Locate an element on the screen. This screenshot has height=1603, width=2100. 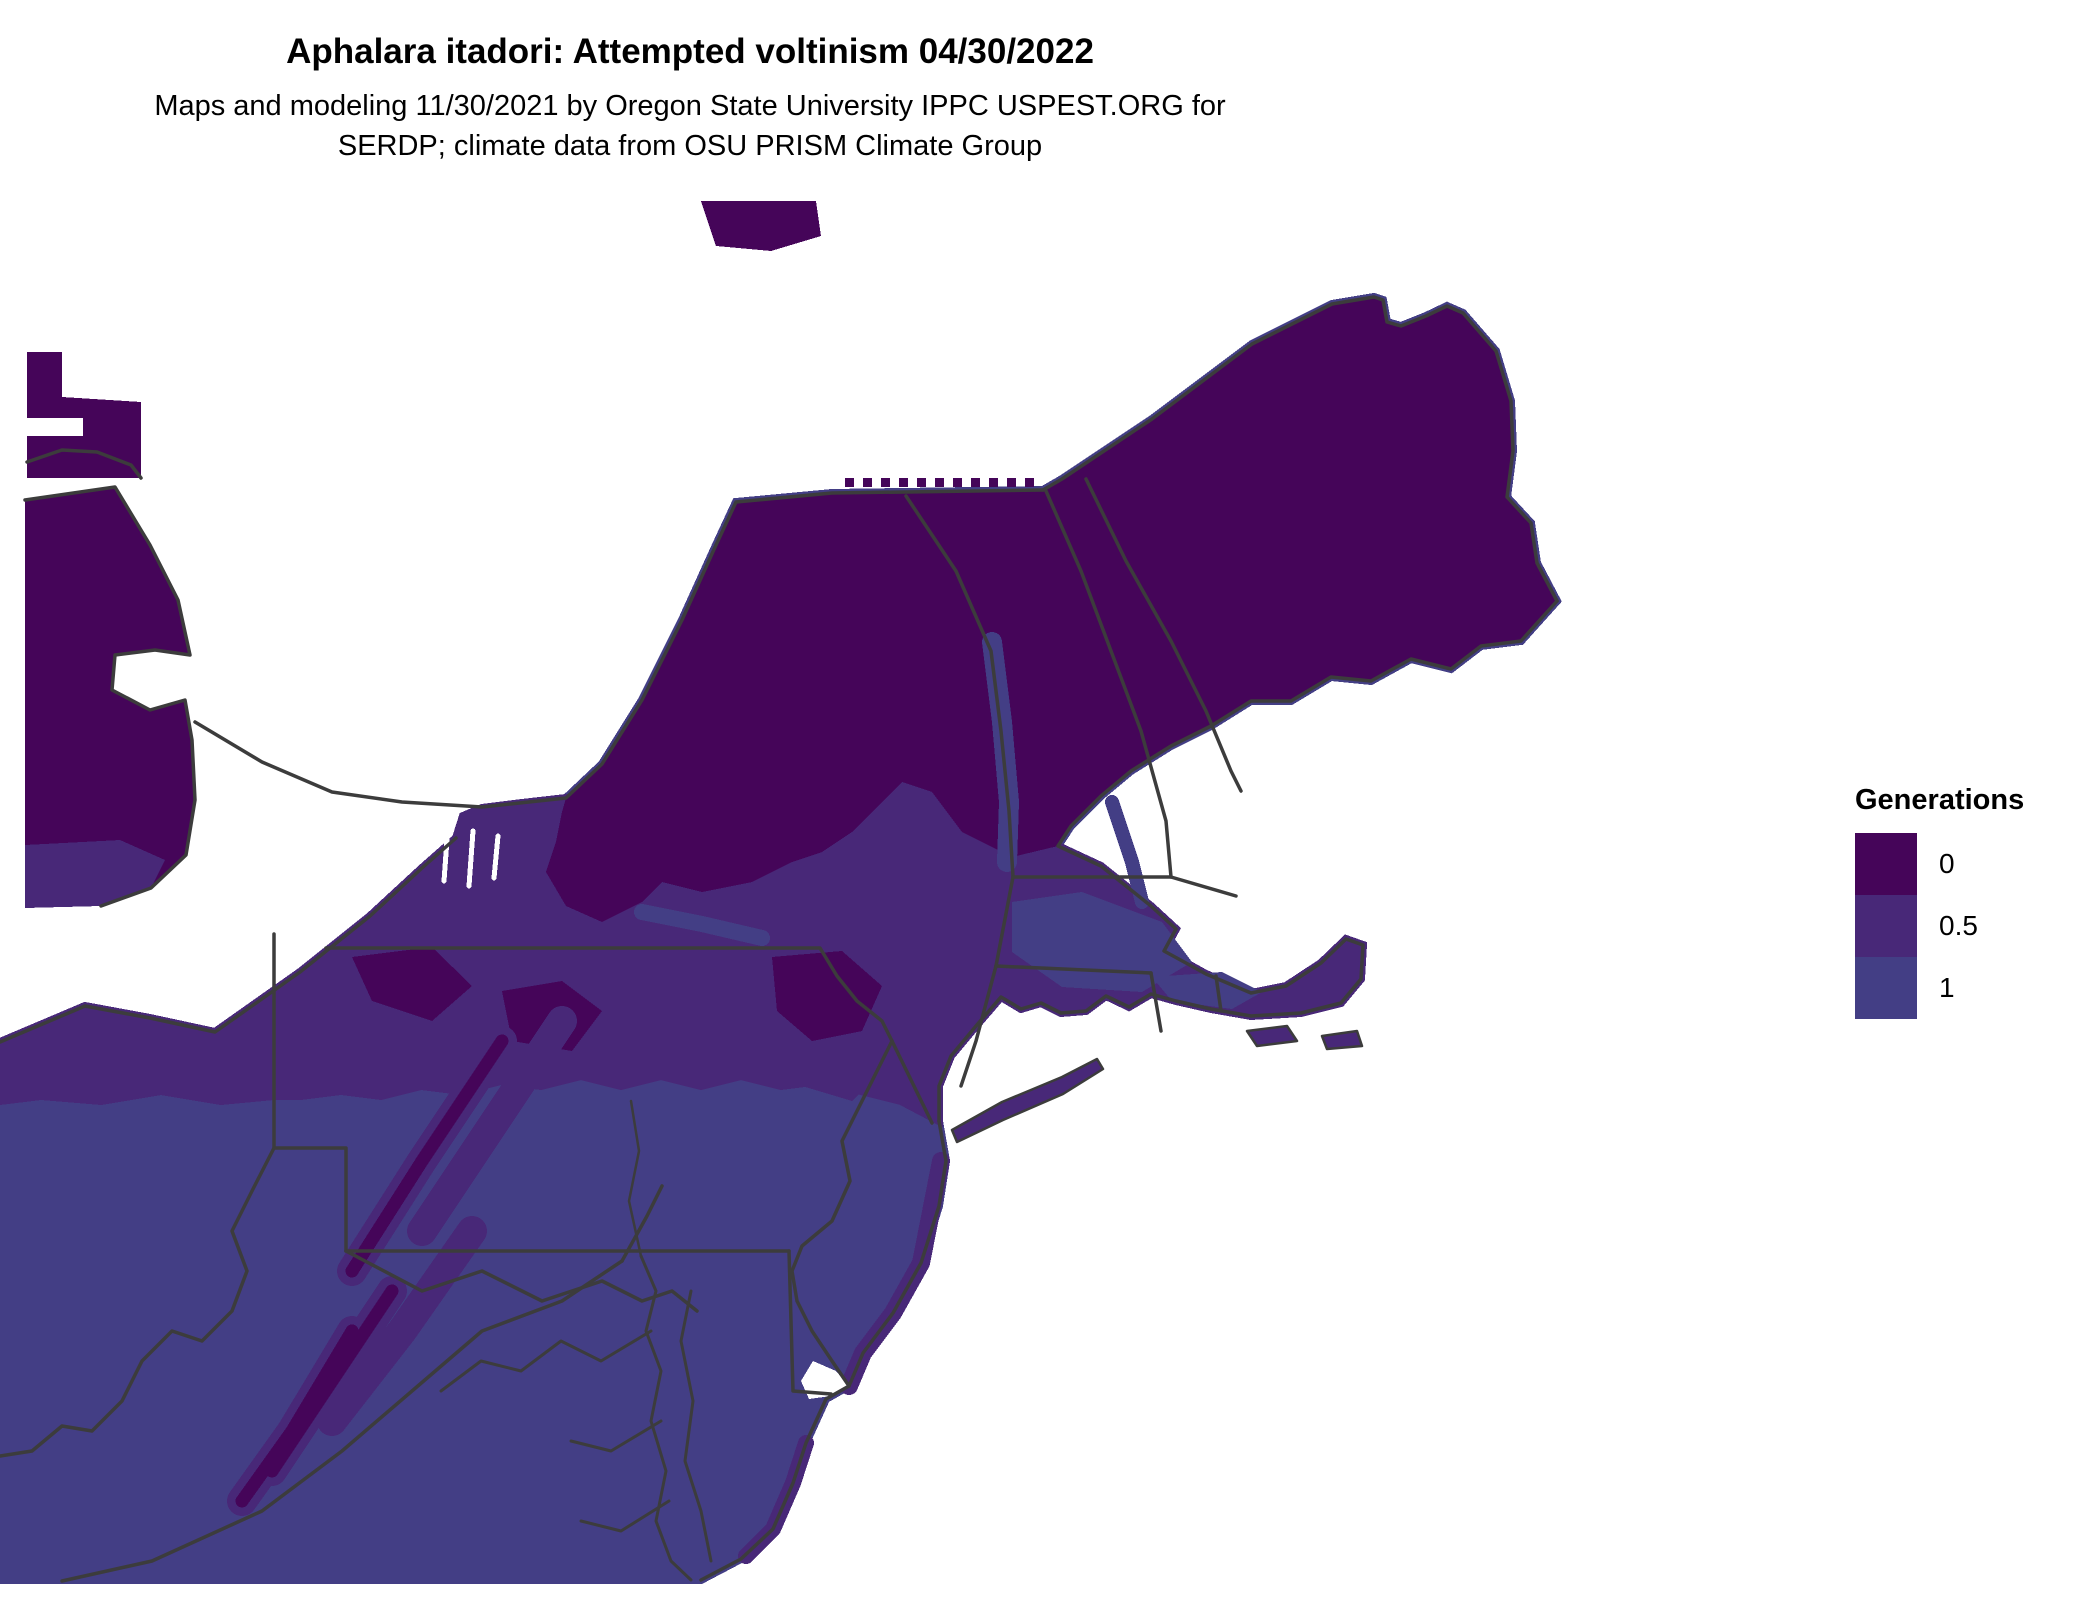
border-nj-pa-delaware-river is located at coordinates (842, 1213).